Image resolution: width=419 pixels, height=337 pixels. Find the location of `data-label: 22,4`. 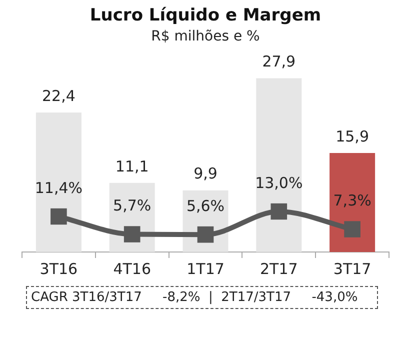

data-label: 22,4 is located at coordinates (59, 95).